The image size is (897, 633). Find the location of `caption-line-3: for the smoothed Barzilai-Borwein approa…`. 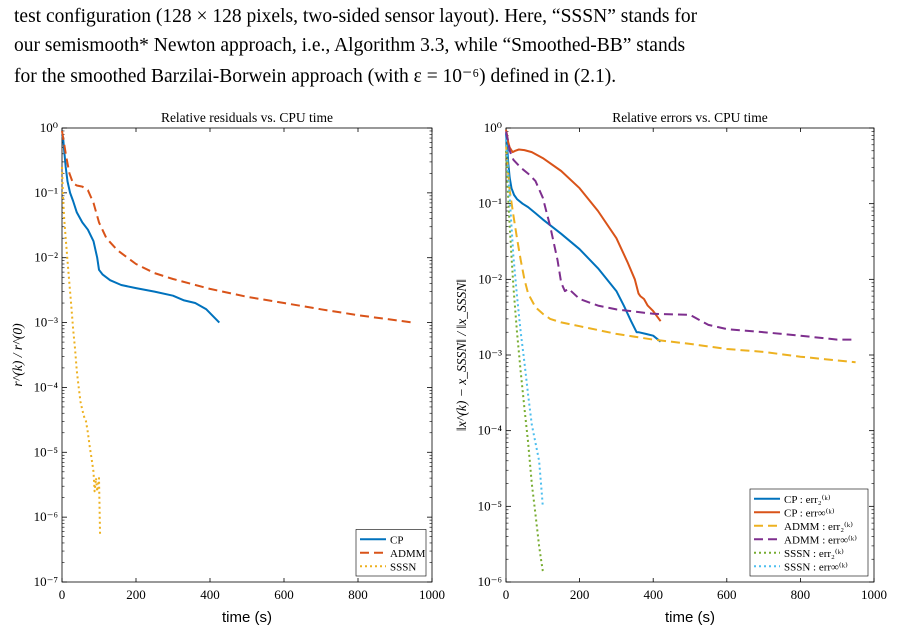

caption-line-3: for the smoothed Barzilai-Borwein approa… is located at coordinates (315, 76).